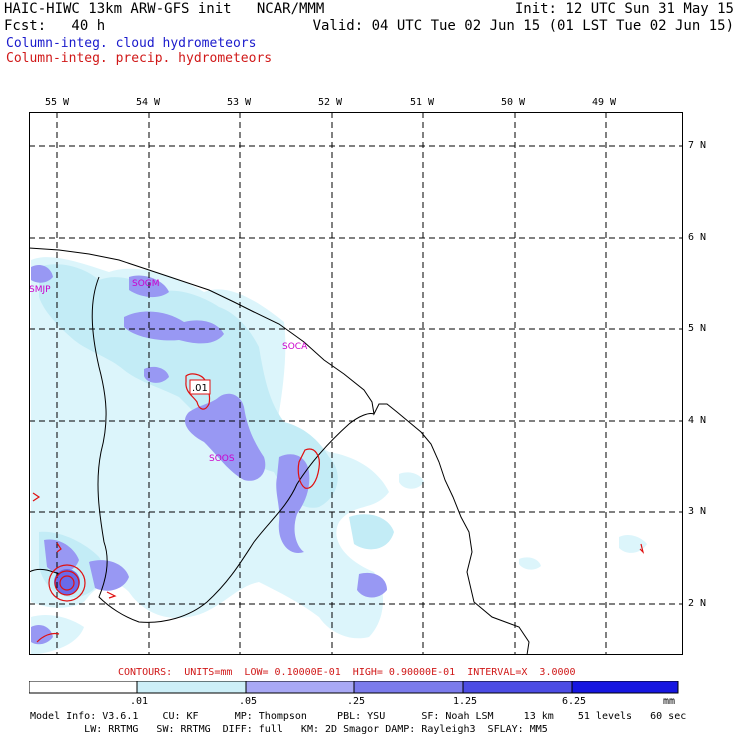  Describe the element at coordinates (697, 603) in the screenshot. I see `lat-label: 2 N` at that location.